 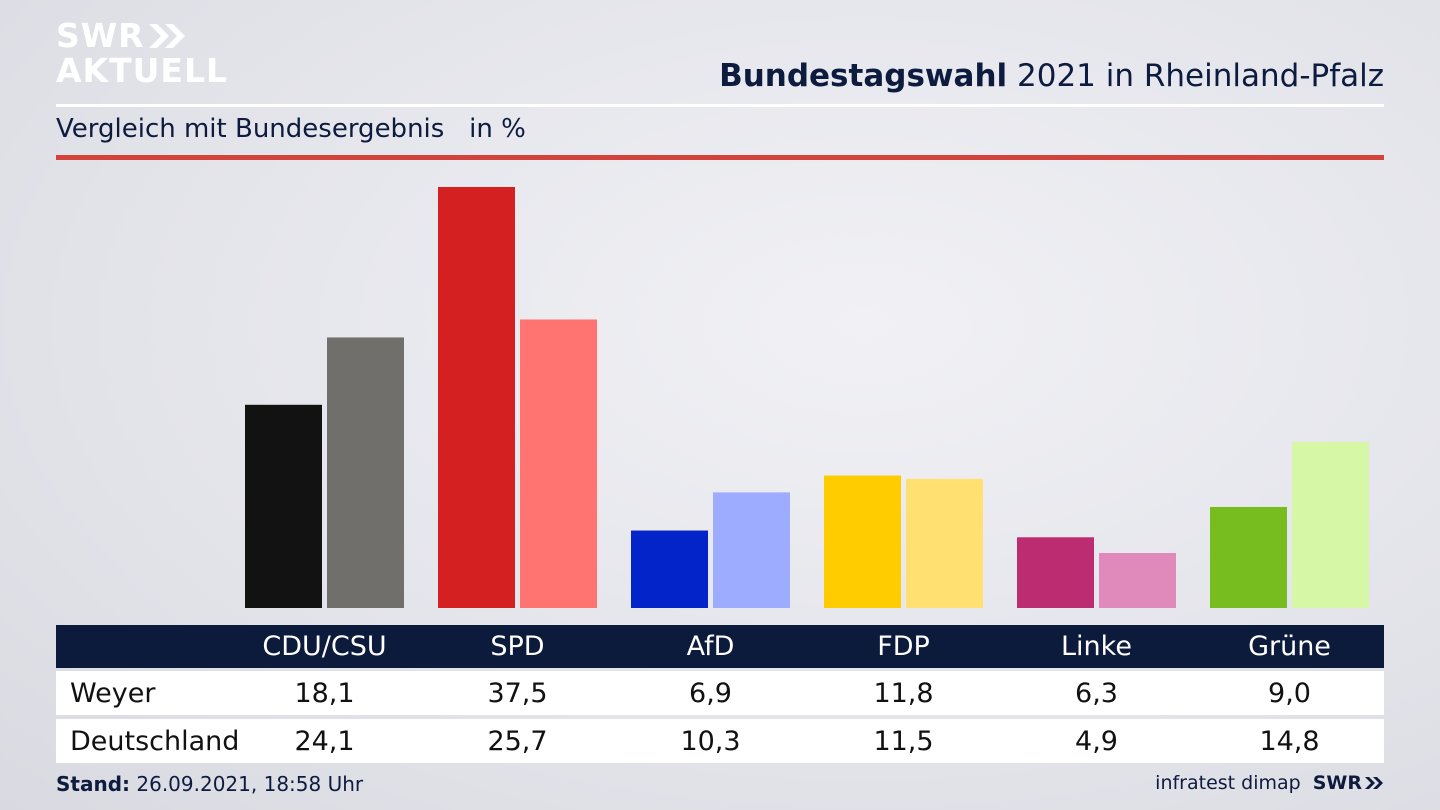 I want to click on swr-aktuell-logo: SWR AKTUELL, so click(x=142, y=53).